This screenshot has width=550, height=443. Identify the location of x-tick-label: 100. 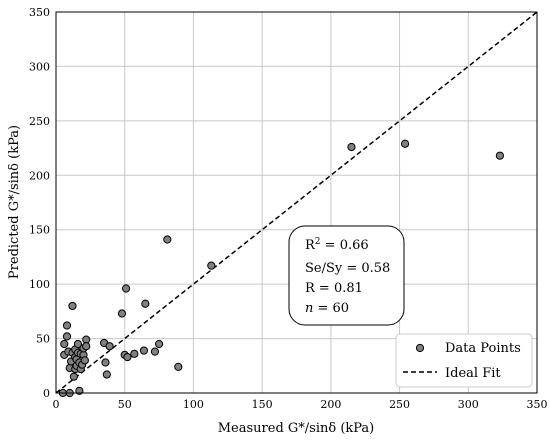
(193, 404).